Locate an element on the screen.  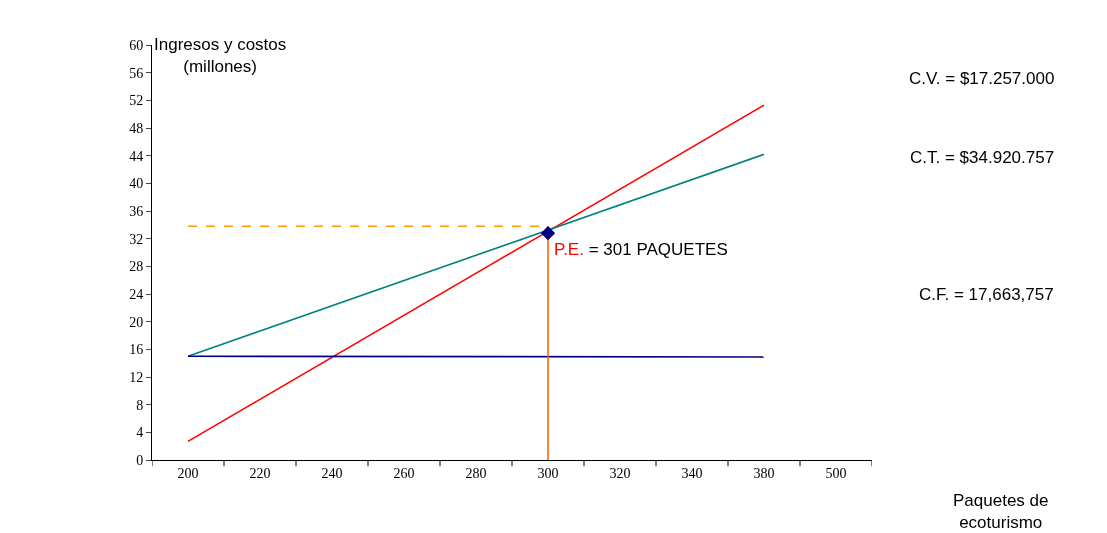
y-tick-label: 16 is located at coordinates (136, 350).